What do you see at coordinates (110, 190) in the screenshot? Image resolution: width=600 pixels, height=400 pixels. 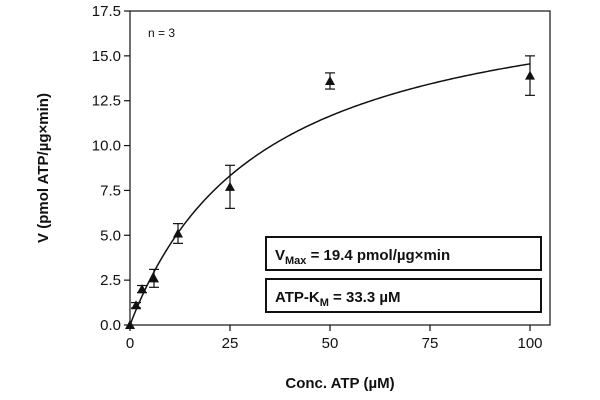 I see `y-tick-label: 7.5` at bounding box center [110, 190].